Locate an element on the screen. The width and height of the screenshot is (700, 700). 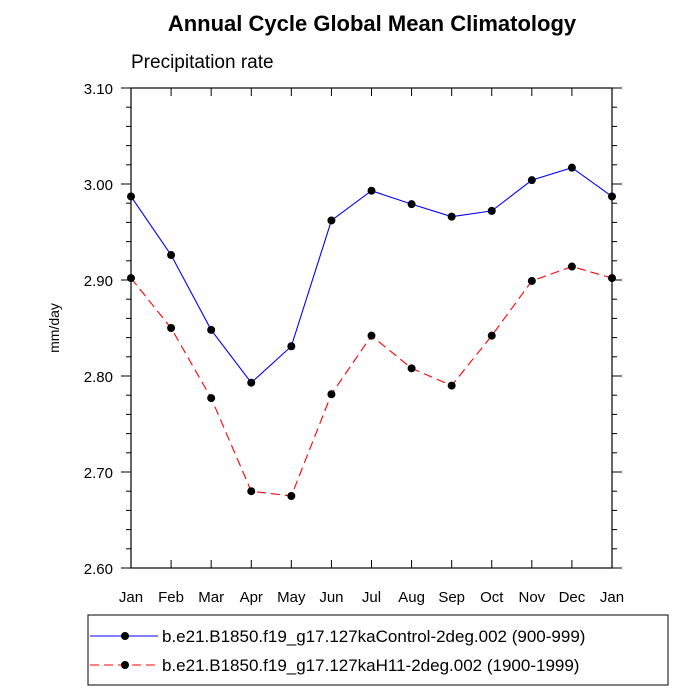
y-tick-label: 2.80 is located at coordinates (98, 377).